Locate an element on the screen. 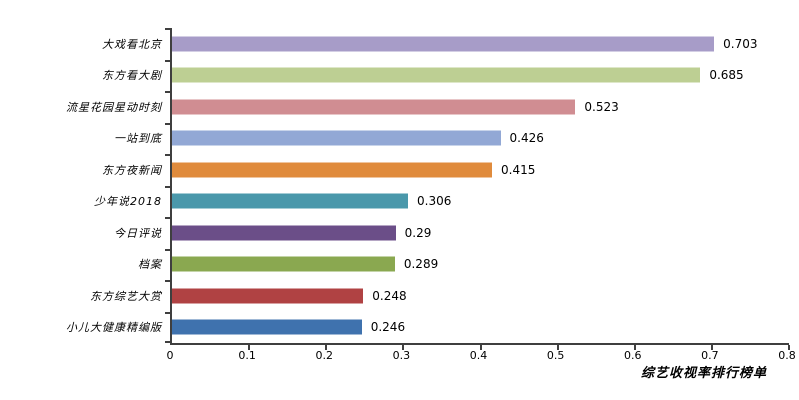 The height and width of the screenshot is (400, 799). x-tick-label: 0.3 is located at coordinates (401, 355).